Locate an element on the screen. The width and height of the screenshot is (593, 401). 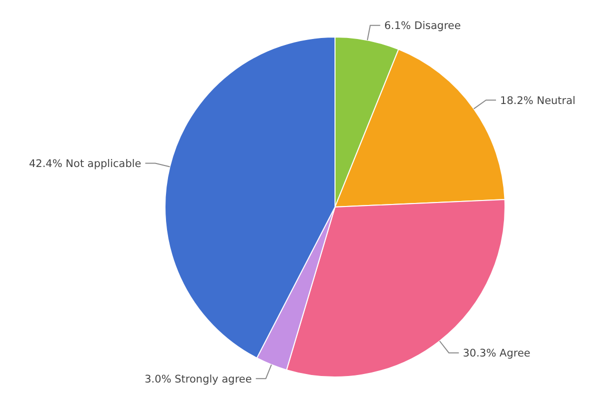
slice-label: 30.3% Agree is located at coordinates (496, 353).